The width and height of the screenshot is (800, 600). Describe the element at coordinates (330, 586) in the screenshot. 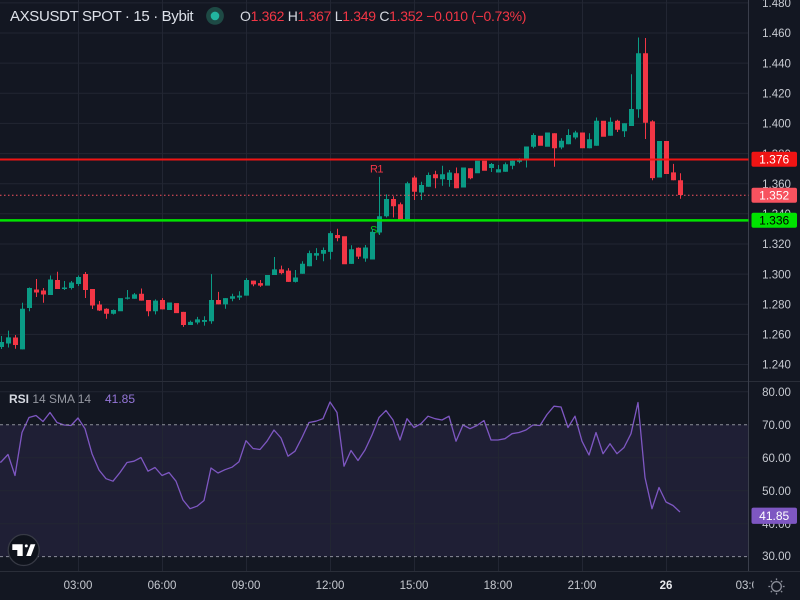

I see `svg-text: 12:00` at that location.